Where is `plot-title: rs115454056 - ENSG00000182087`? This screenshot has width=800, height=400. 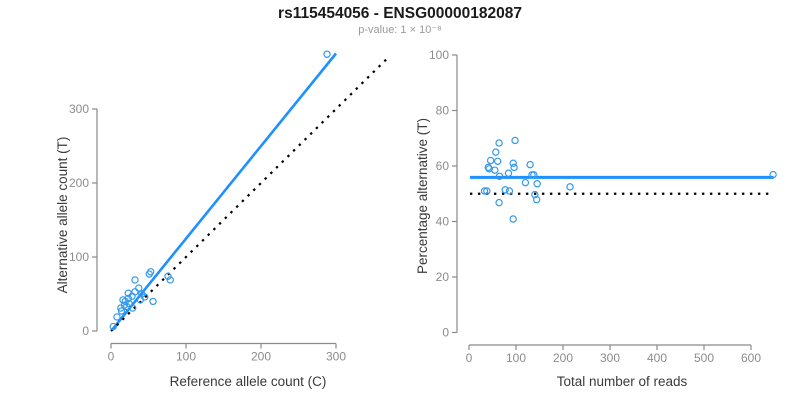
plot-title: rs115454056 - ENSG00000182087 is located at coordinates (400, 13).